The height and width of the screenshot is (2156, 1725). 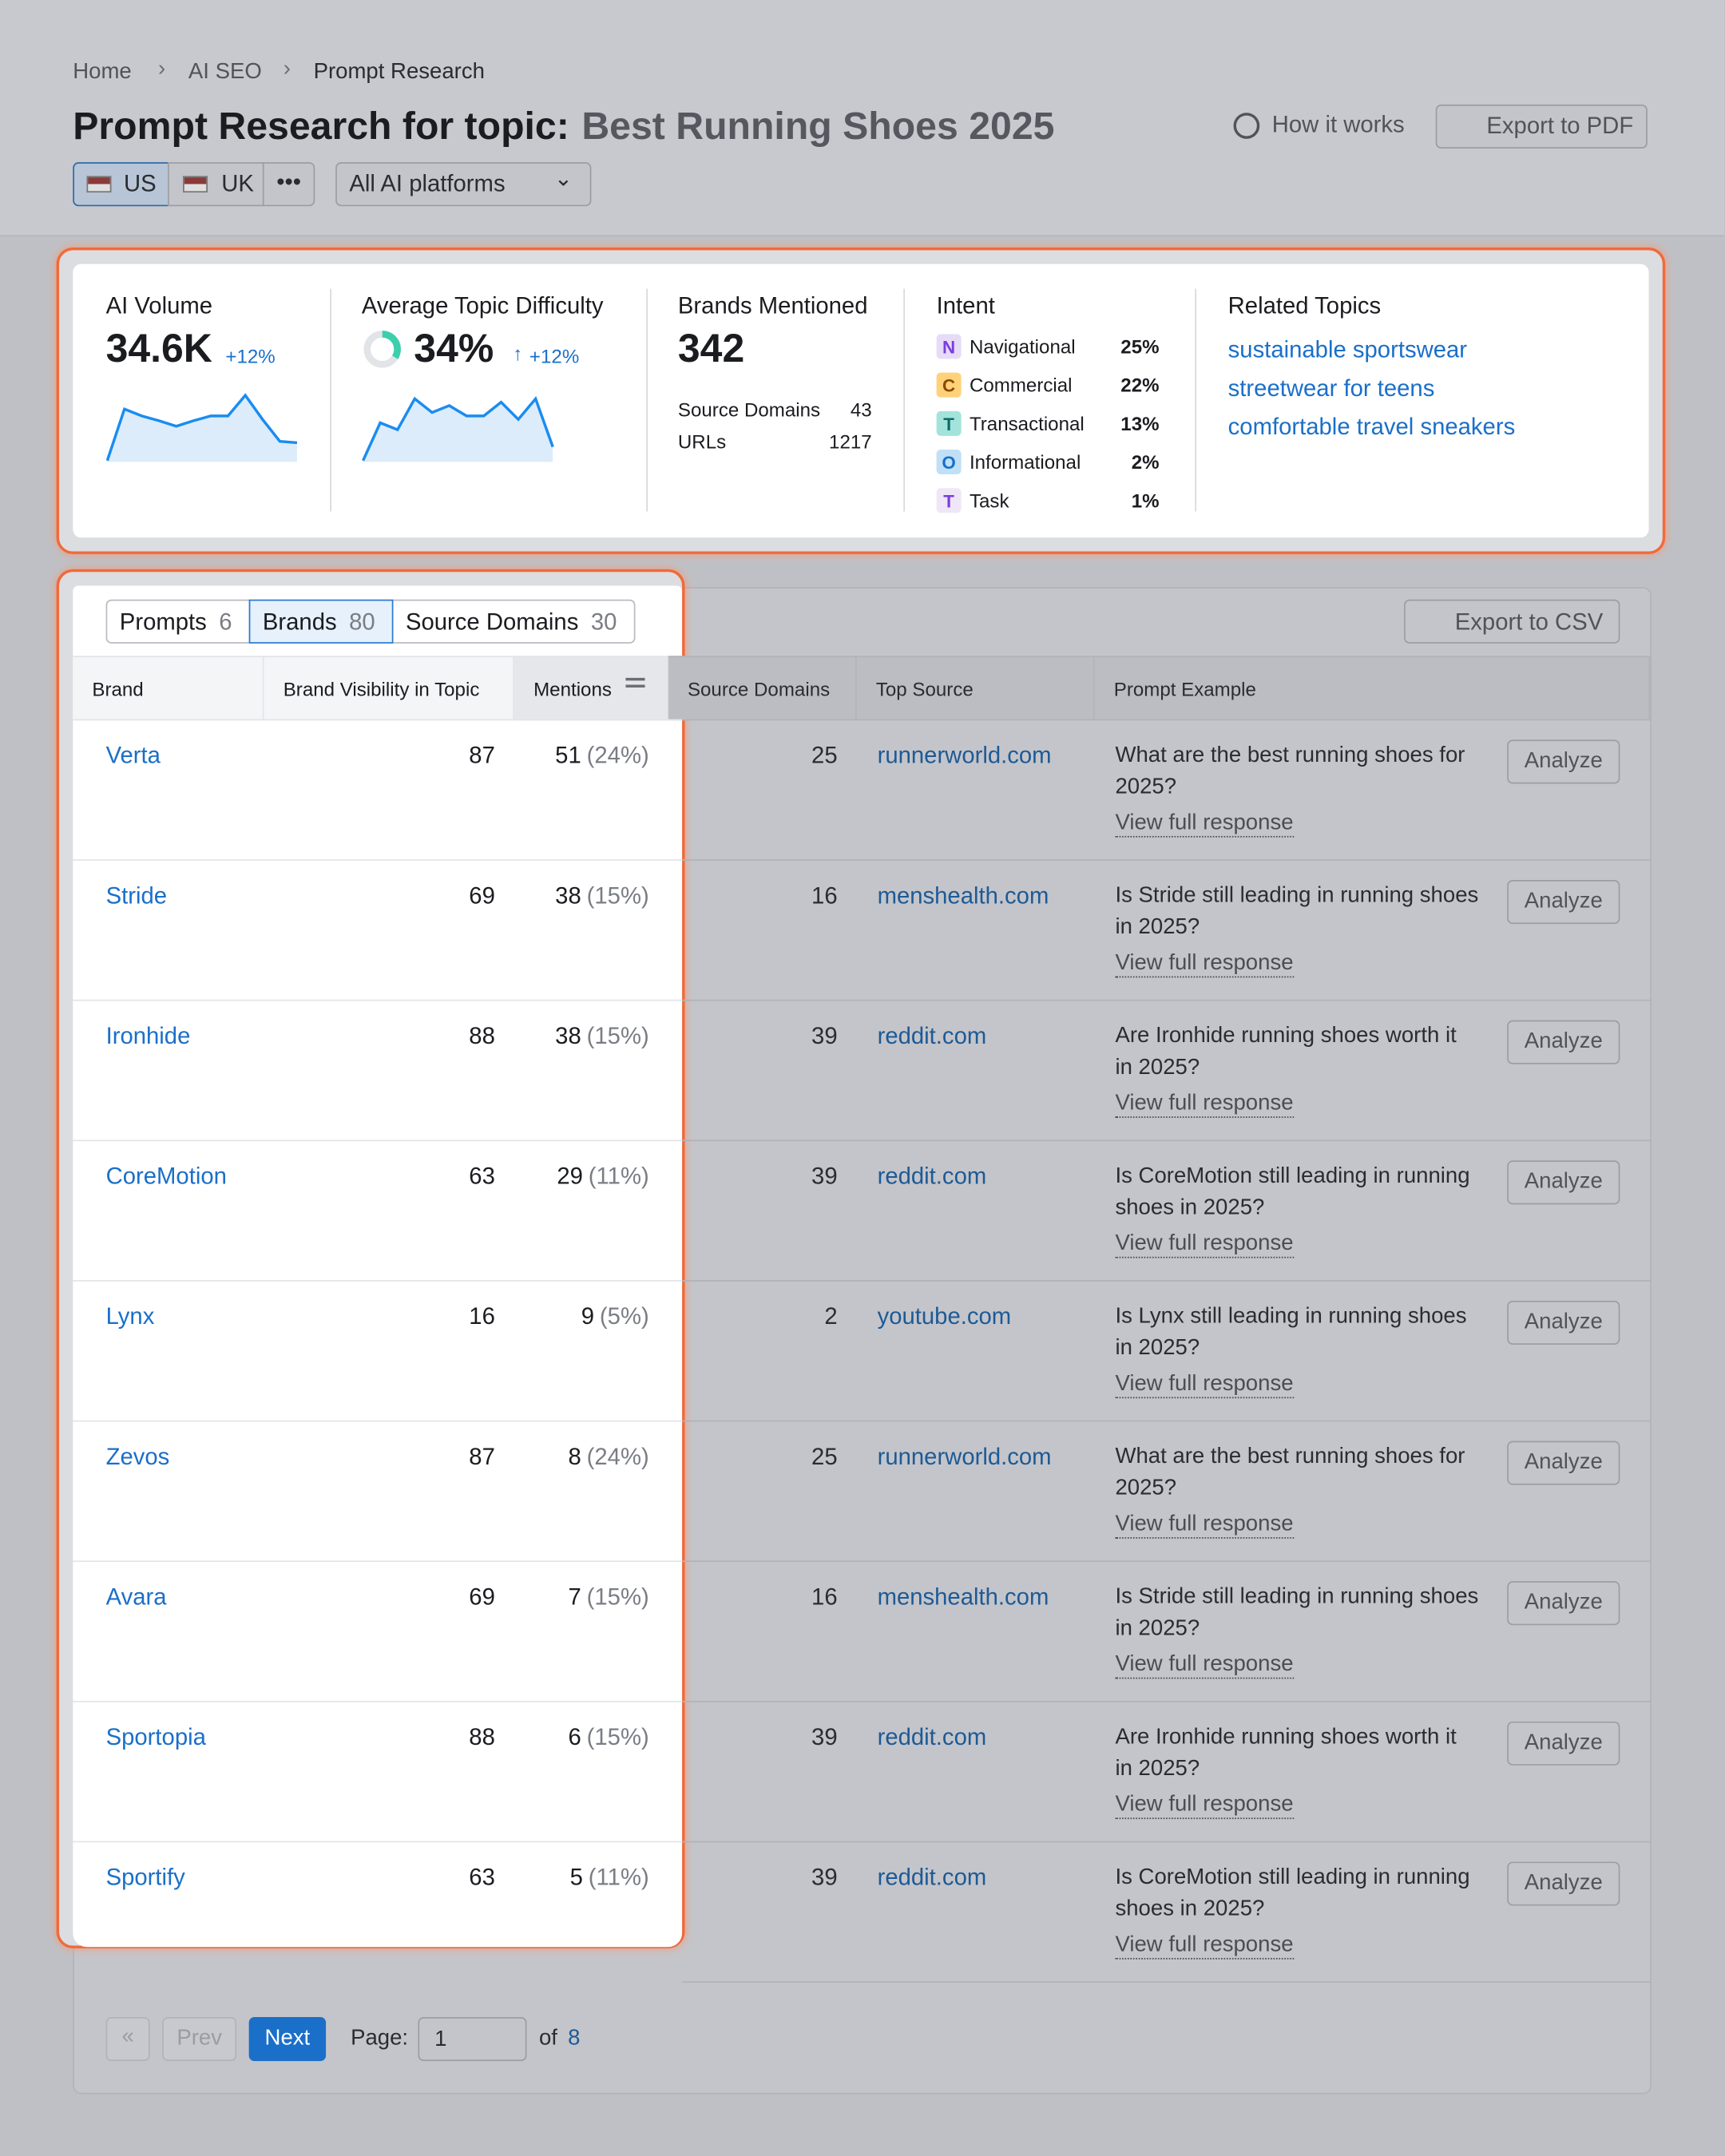 I want to click on donut-value, so click(x=382, y=349).